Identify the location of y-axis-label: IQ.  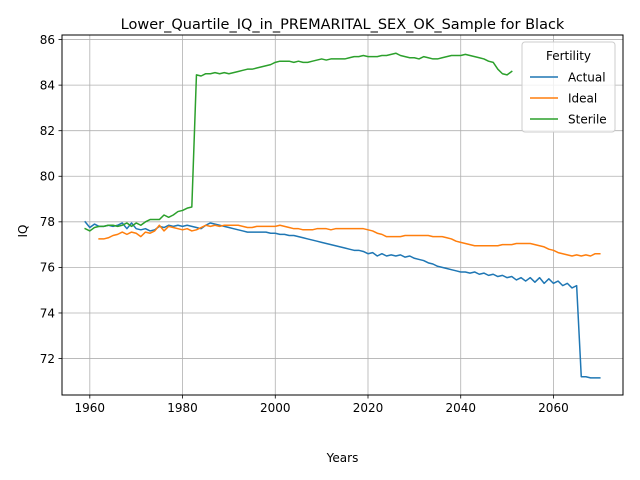
(23, 231).